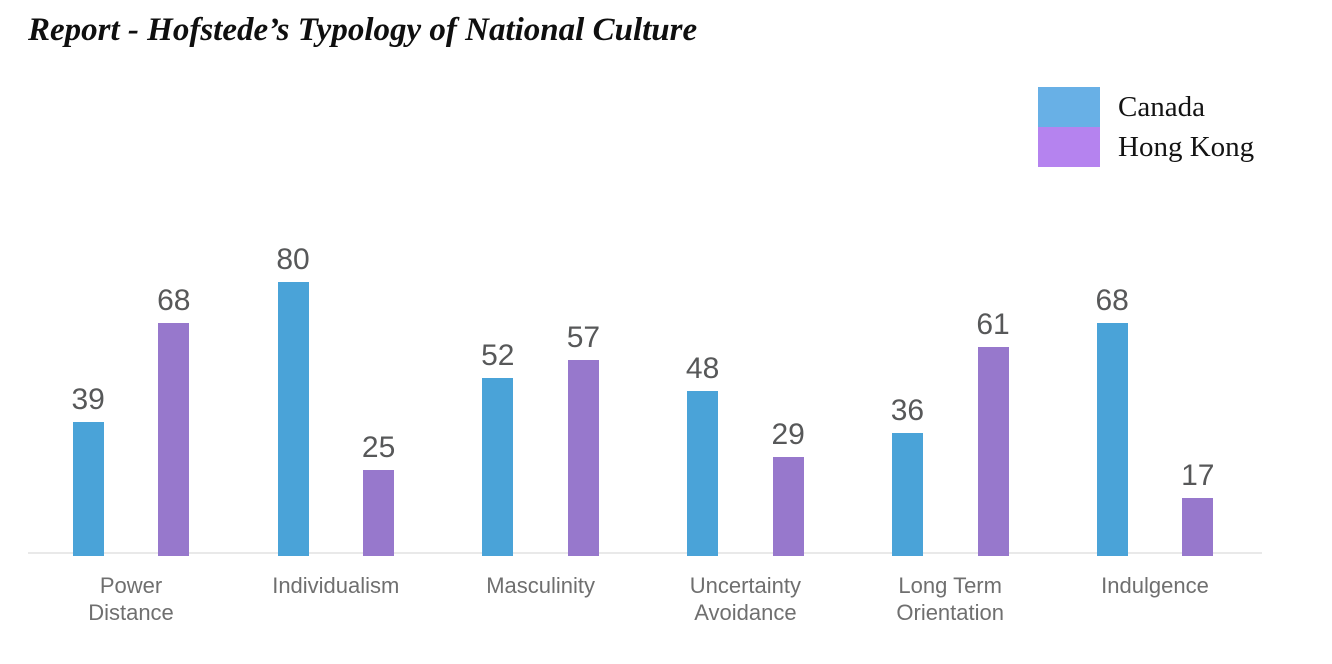 The height and width of the screenshot is (664, 1332). What do you see at coordinates (703, 473) in the screenshot?
I see `bar-canada-uncertainty-avoidance` at bounding box center [703, 473].